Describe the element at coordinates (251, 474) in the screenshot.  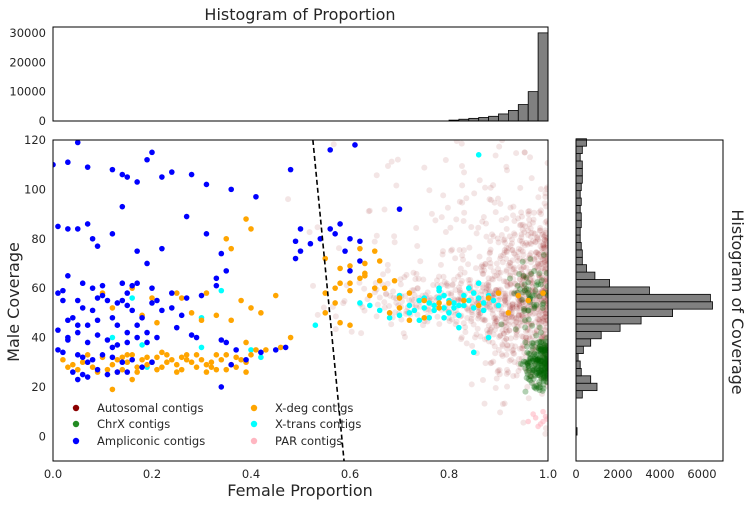
I see `x-tick-label: 0.4` at that location.